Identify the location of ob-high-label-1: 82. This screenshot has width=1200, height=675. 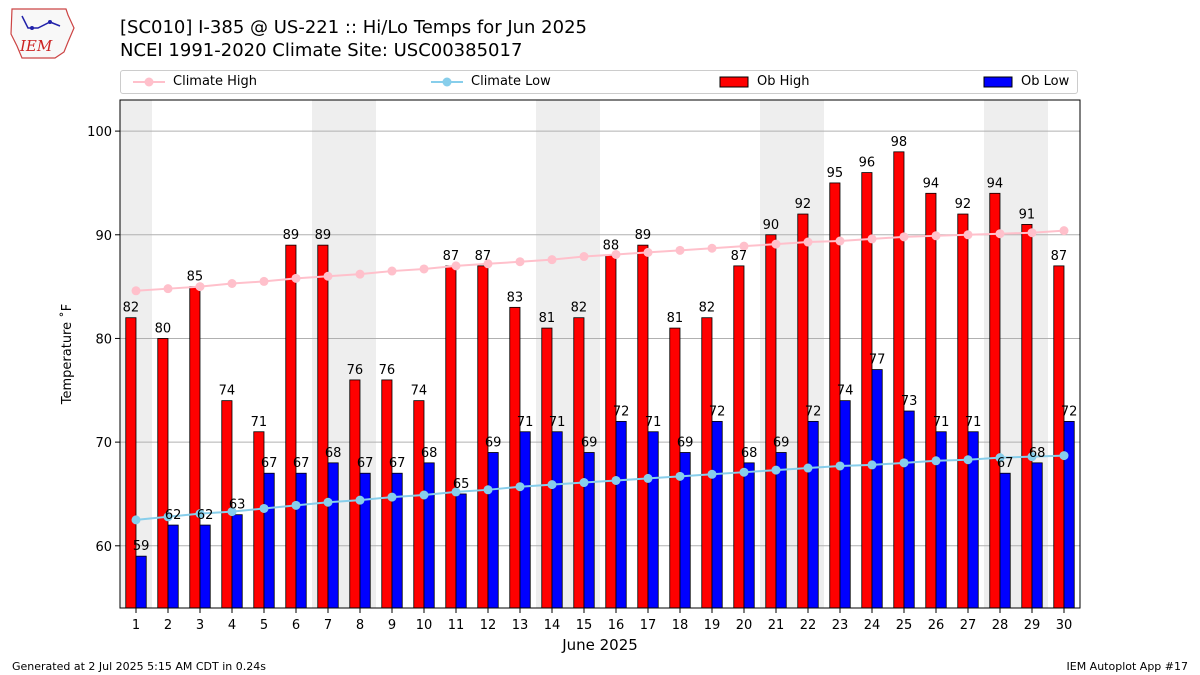
(131, 308).